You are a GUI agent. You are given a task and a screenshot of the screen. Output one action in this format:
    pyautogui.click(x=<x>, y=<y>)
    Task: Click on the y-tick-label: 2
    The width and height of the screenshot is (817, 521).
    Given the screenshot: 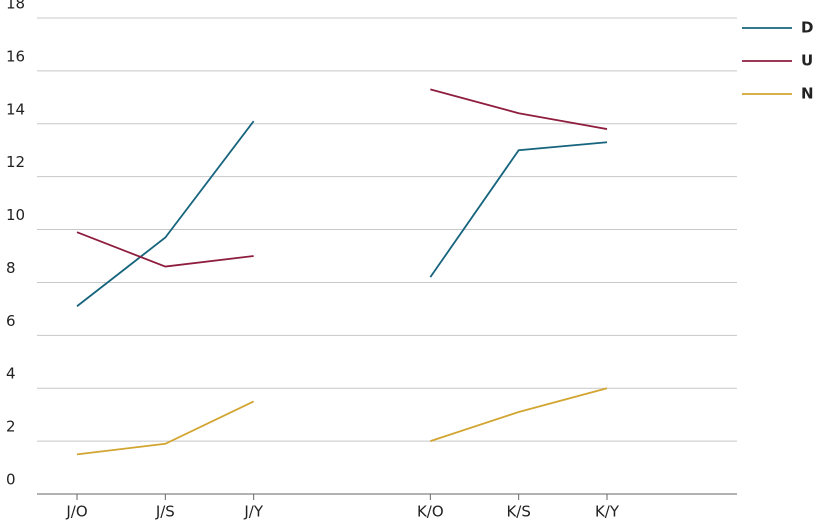 What is the action you would take?
    pyautogui.click(x=11, y=427)
    